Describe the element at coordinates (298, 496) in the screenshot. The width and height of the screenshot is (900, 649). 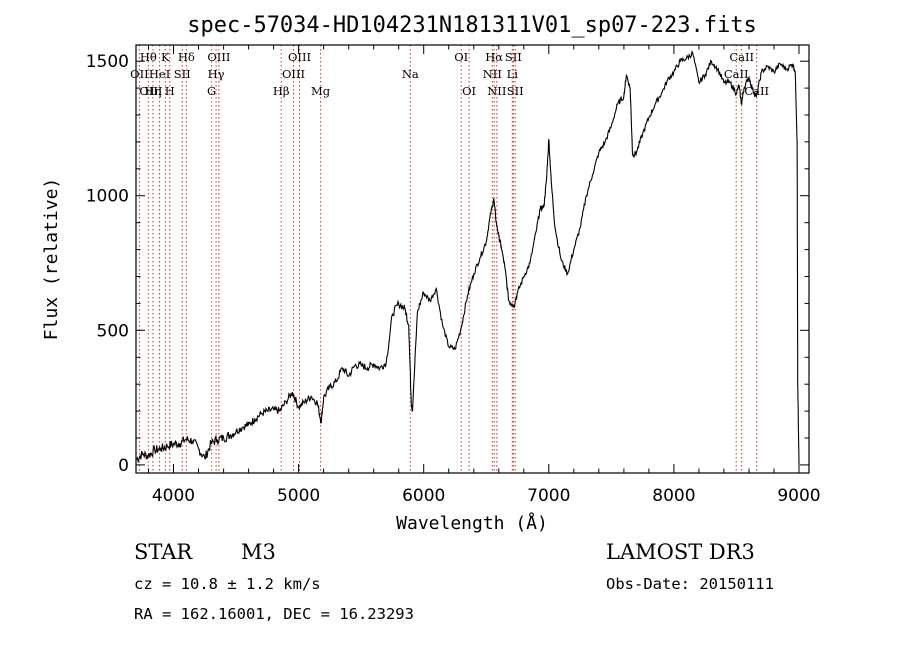
I see `x-tick-label-5000: 5000` at that location.